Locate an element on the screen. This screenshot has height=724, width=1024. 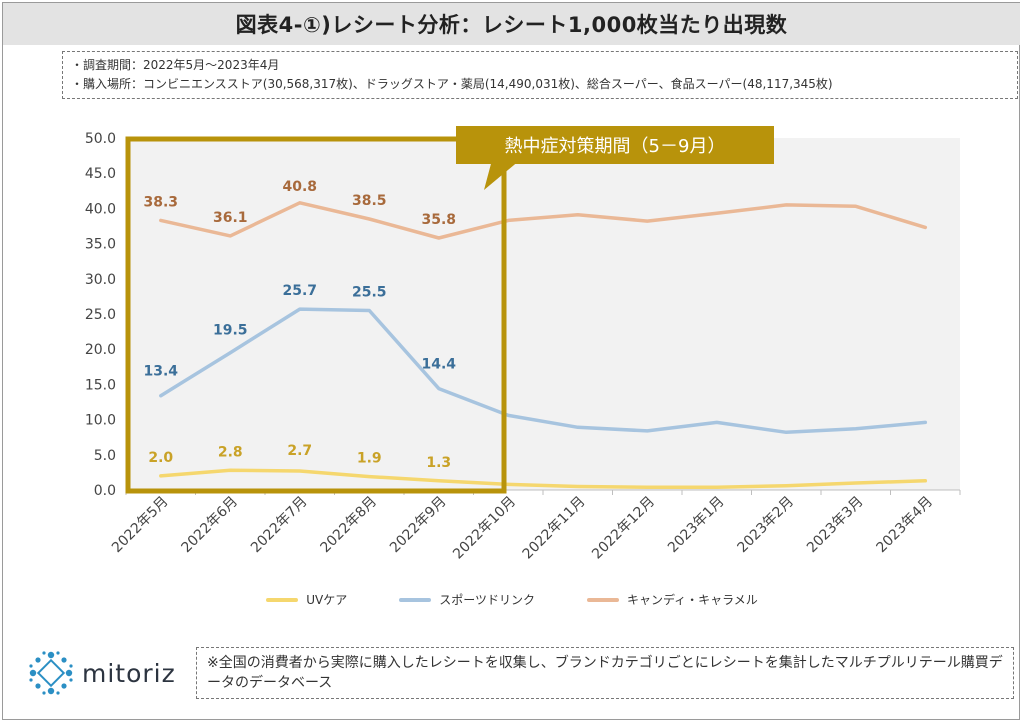
y-tick-label: 15.0 is located at coordinates (100, 385).